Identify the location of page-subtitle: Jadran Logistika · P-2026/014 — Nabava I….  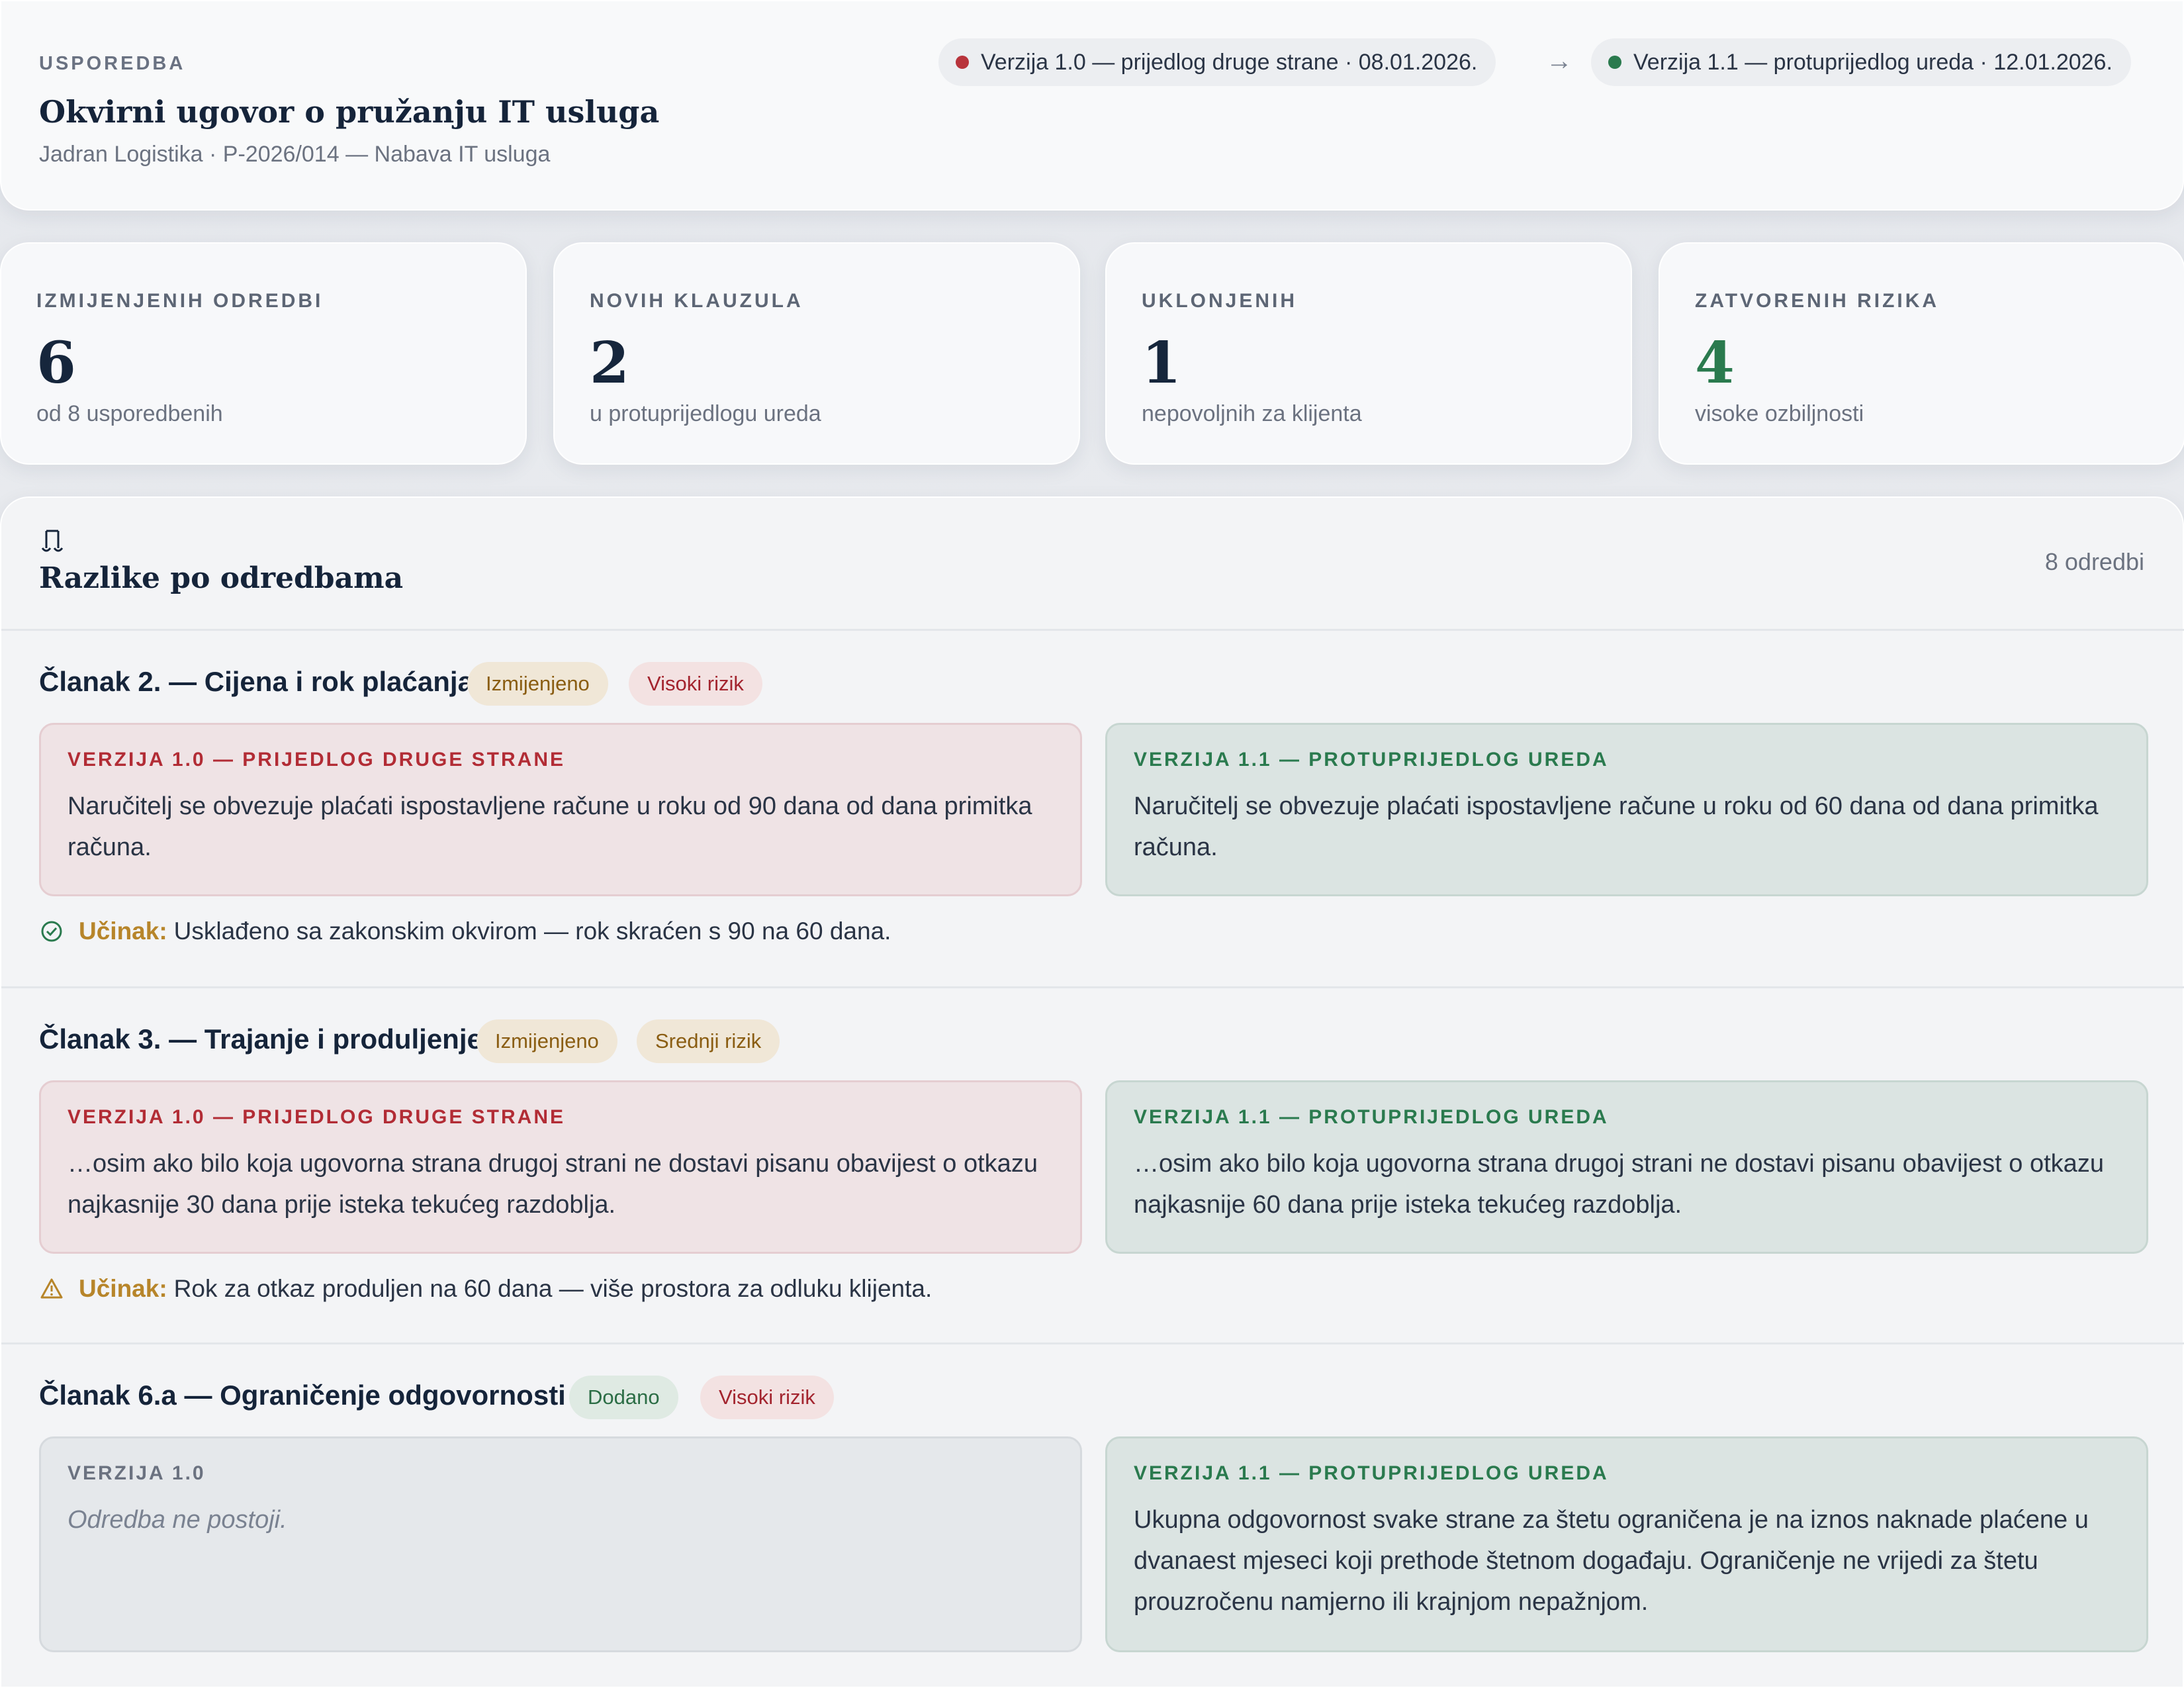
(295, 154).